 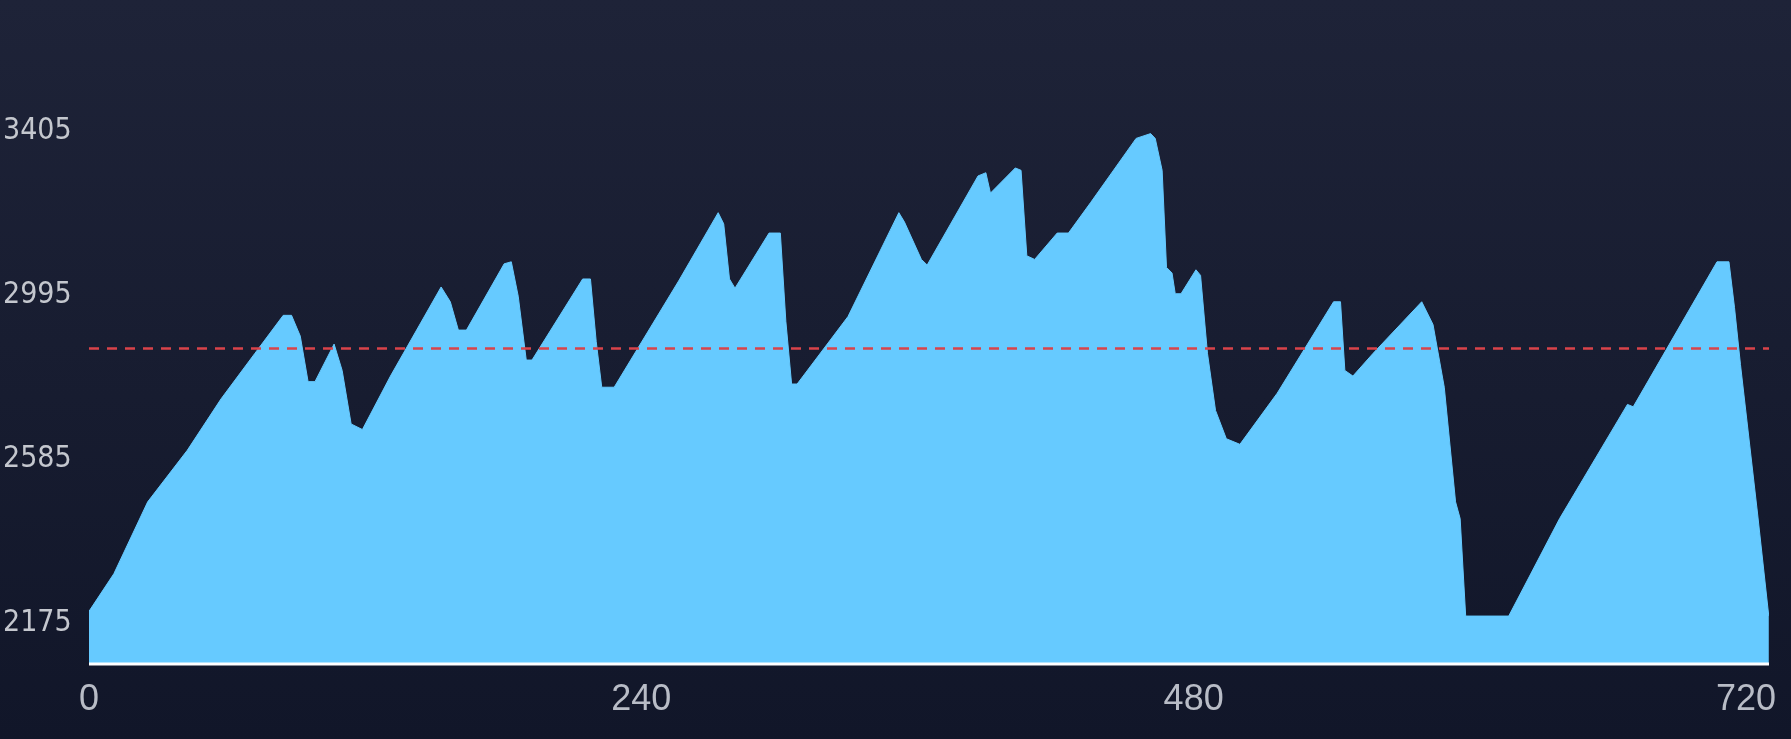 I want to click on y-tick-label: 3405, so click(x=37, y=129).